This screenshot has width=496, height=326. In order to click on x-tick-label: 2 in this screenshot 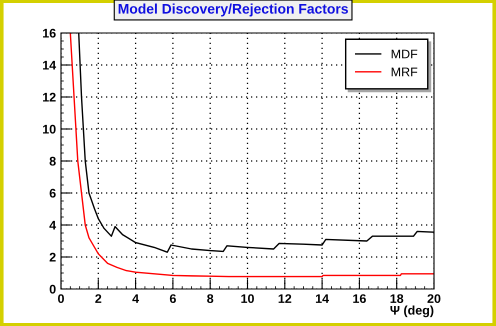, I will do `click(98, 298)`.